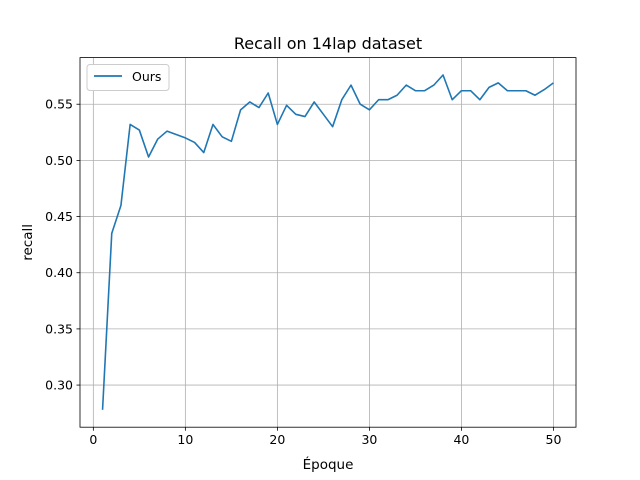 This screenshot has height=480, width=640. What do you see at coordinates (93, 439) in the screenshot?
I see `x-tick-label: 0` at bounding box center [93, 439].